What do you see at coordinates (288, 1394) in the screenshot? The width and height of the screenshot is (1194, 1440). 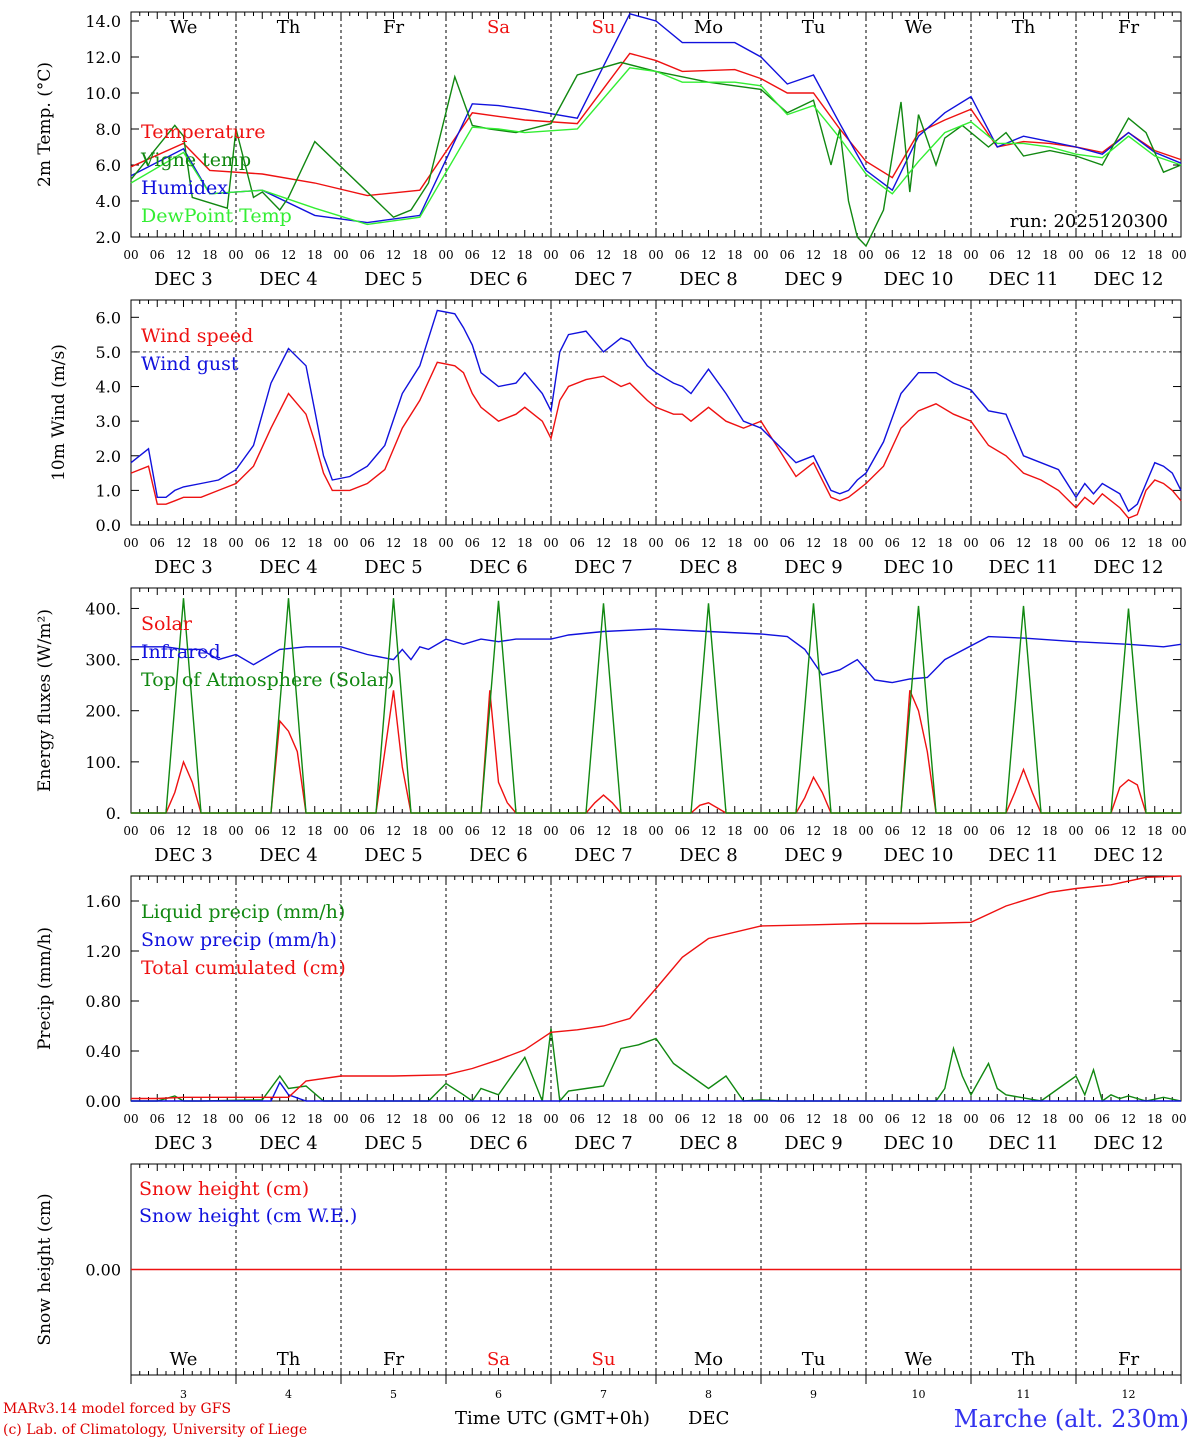 I see `day-number-label: 4` at bounding box center [288, 1394].